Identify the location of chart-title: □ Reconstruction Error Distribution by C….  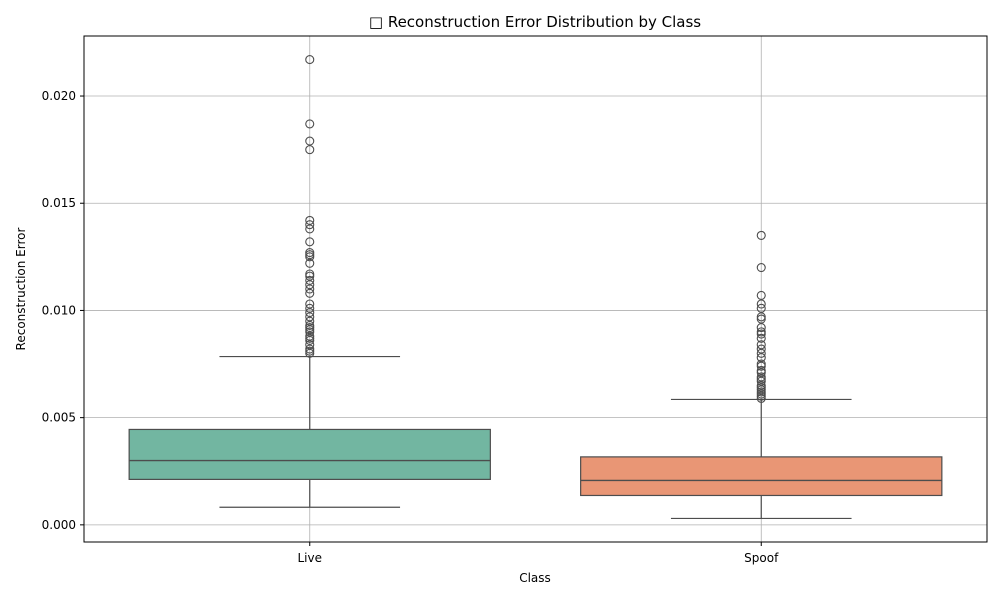
(535, 22).